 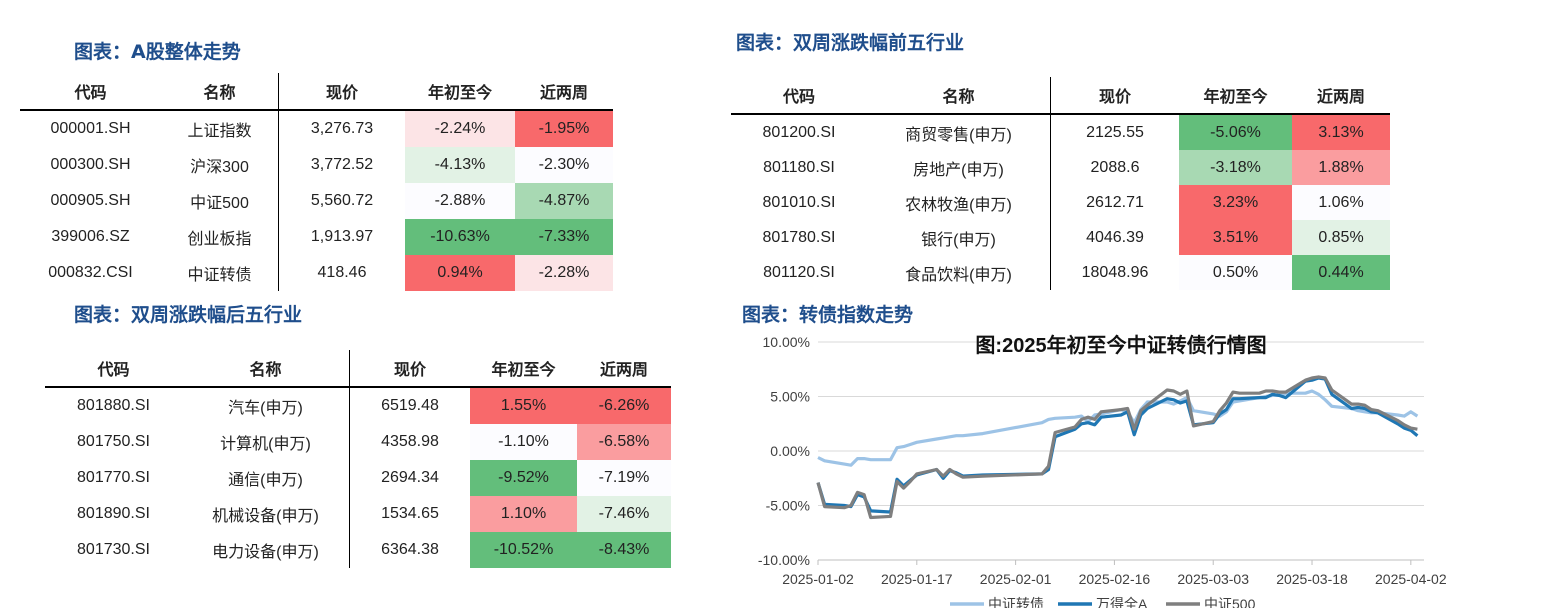 What do you see at coordinates (1120, 345) in the screenshot?
I see `chart-title: 图:2025年初至今中证转债行情图` at bounding box center [1120, 345].